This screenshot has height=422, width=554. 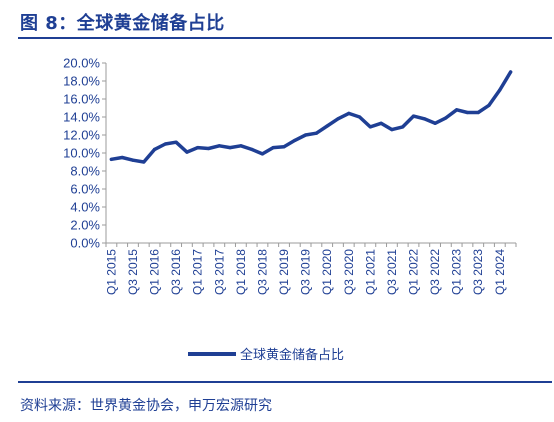 I want to click on x-tick-label: Q3 2021, so click(x=392, y=272).